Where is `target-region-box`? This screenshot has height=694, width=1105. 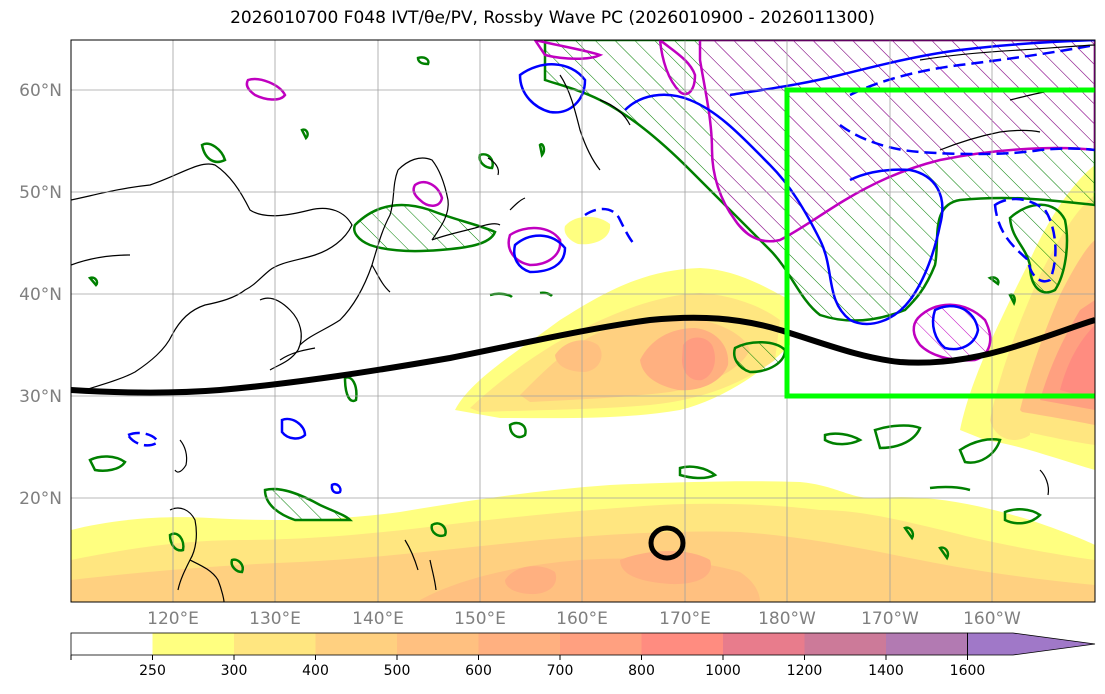
target-region-box is located at coordinates (939, 243).